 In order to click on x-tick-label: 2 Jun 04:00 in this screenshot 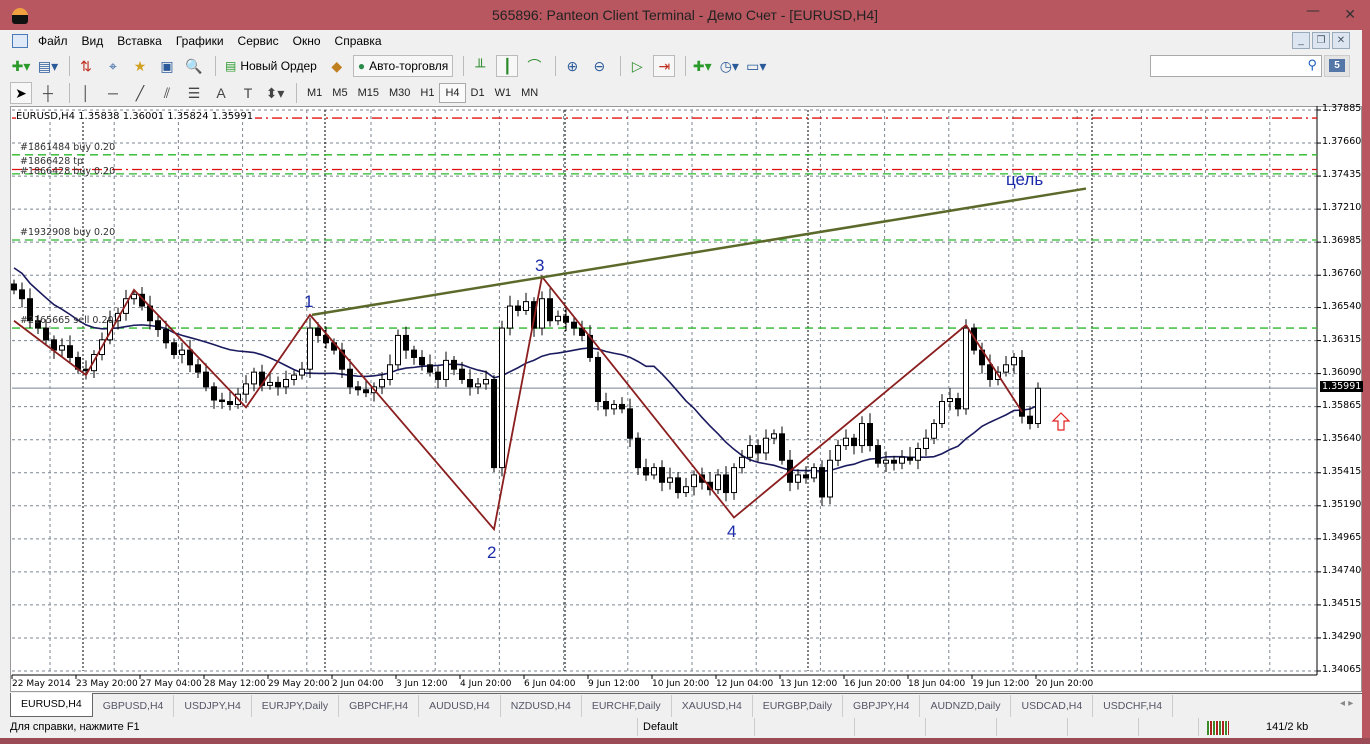, I will do `click(358, 684)`.